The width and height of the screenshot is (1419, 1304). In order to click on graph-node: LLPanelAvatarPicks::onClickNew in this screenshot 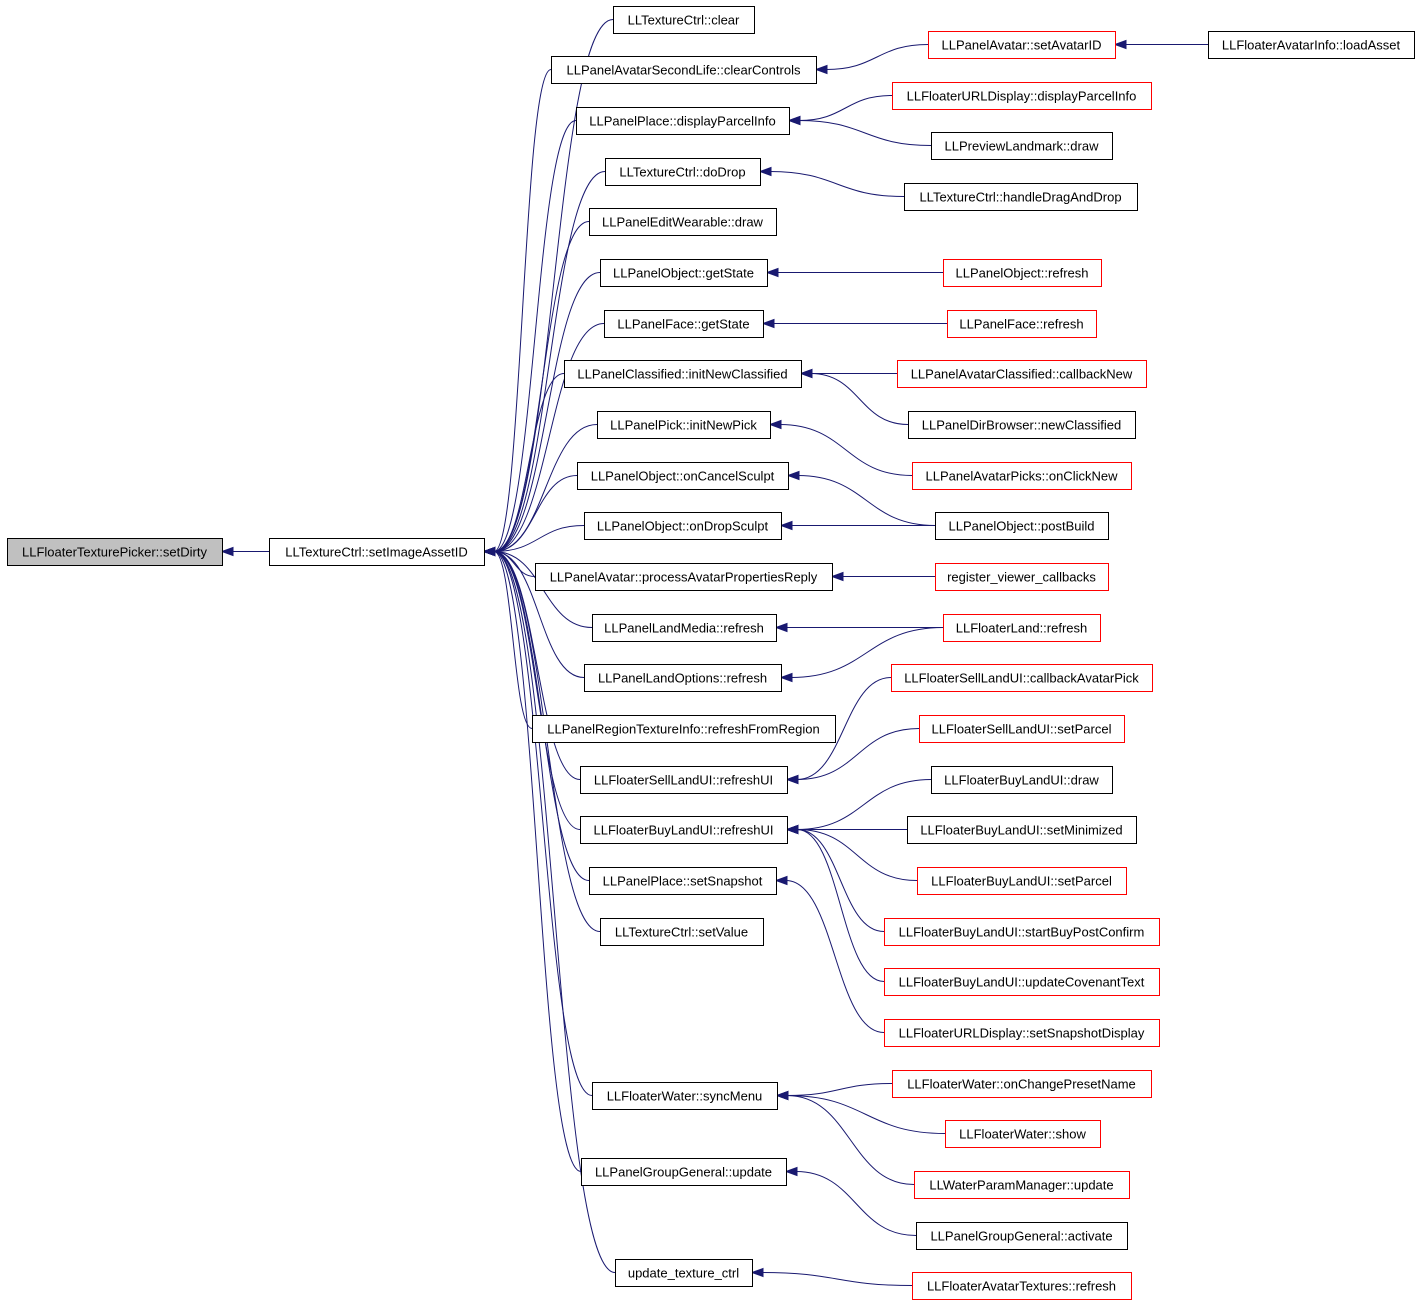, I will do `click(1022, 476)`.